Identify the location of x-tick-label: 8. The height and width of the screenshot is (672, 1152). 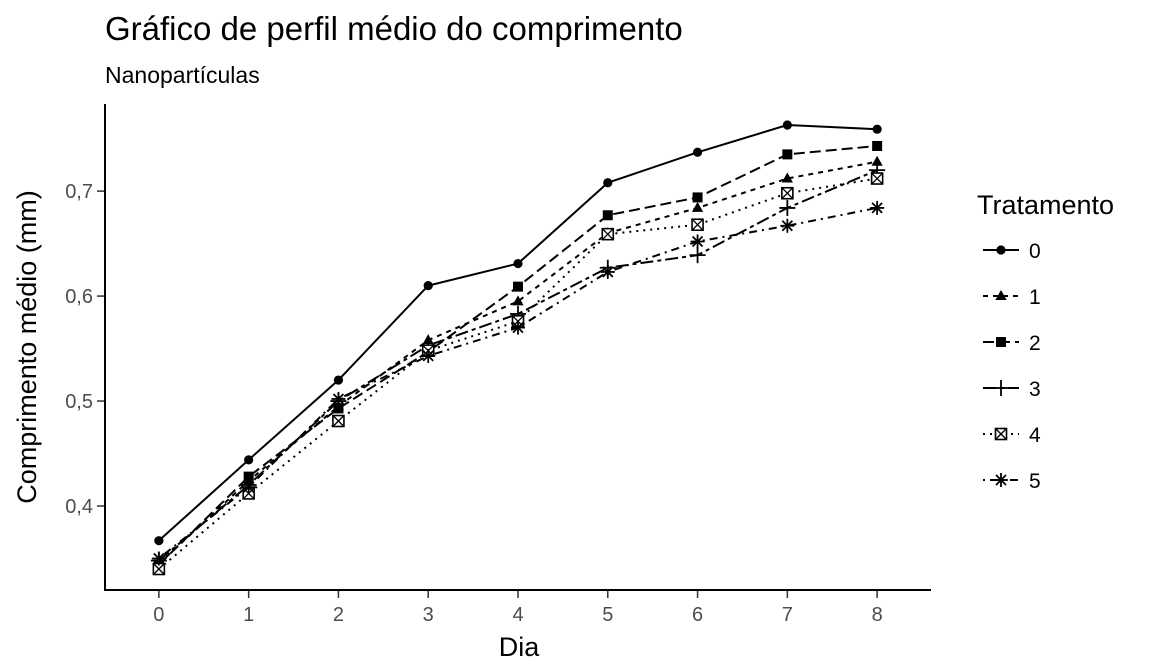
(877, 615).